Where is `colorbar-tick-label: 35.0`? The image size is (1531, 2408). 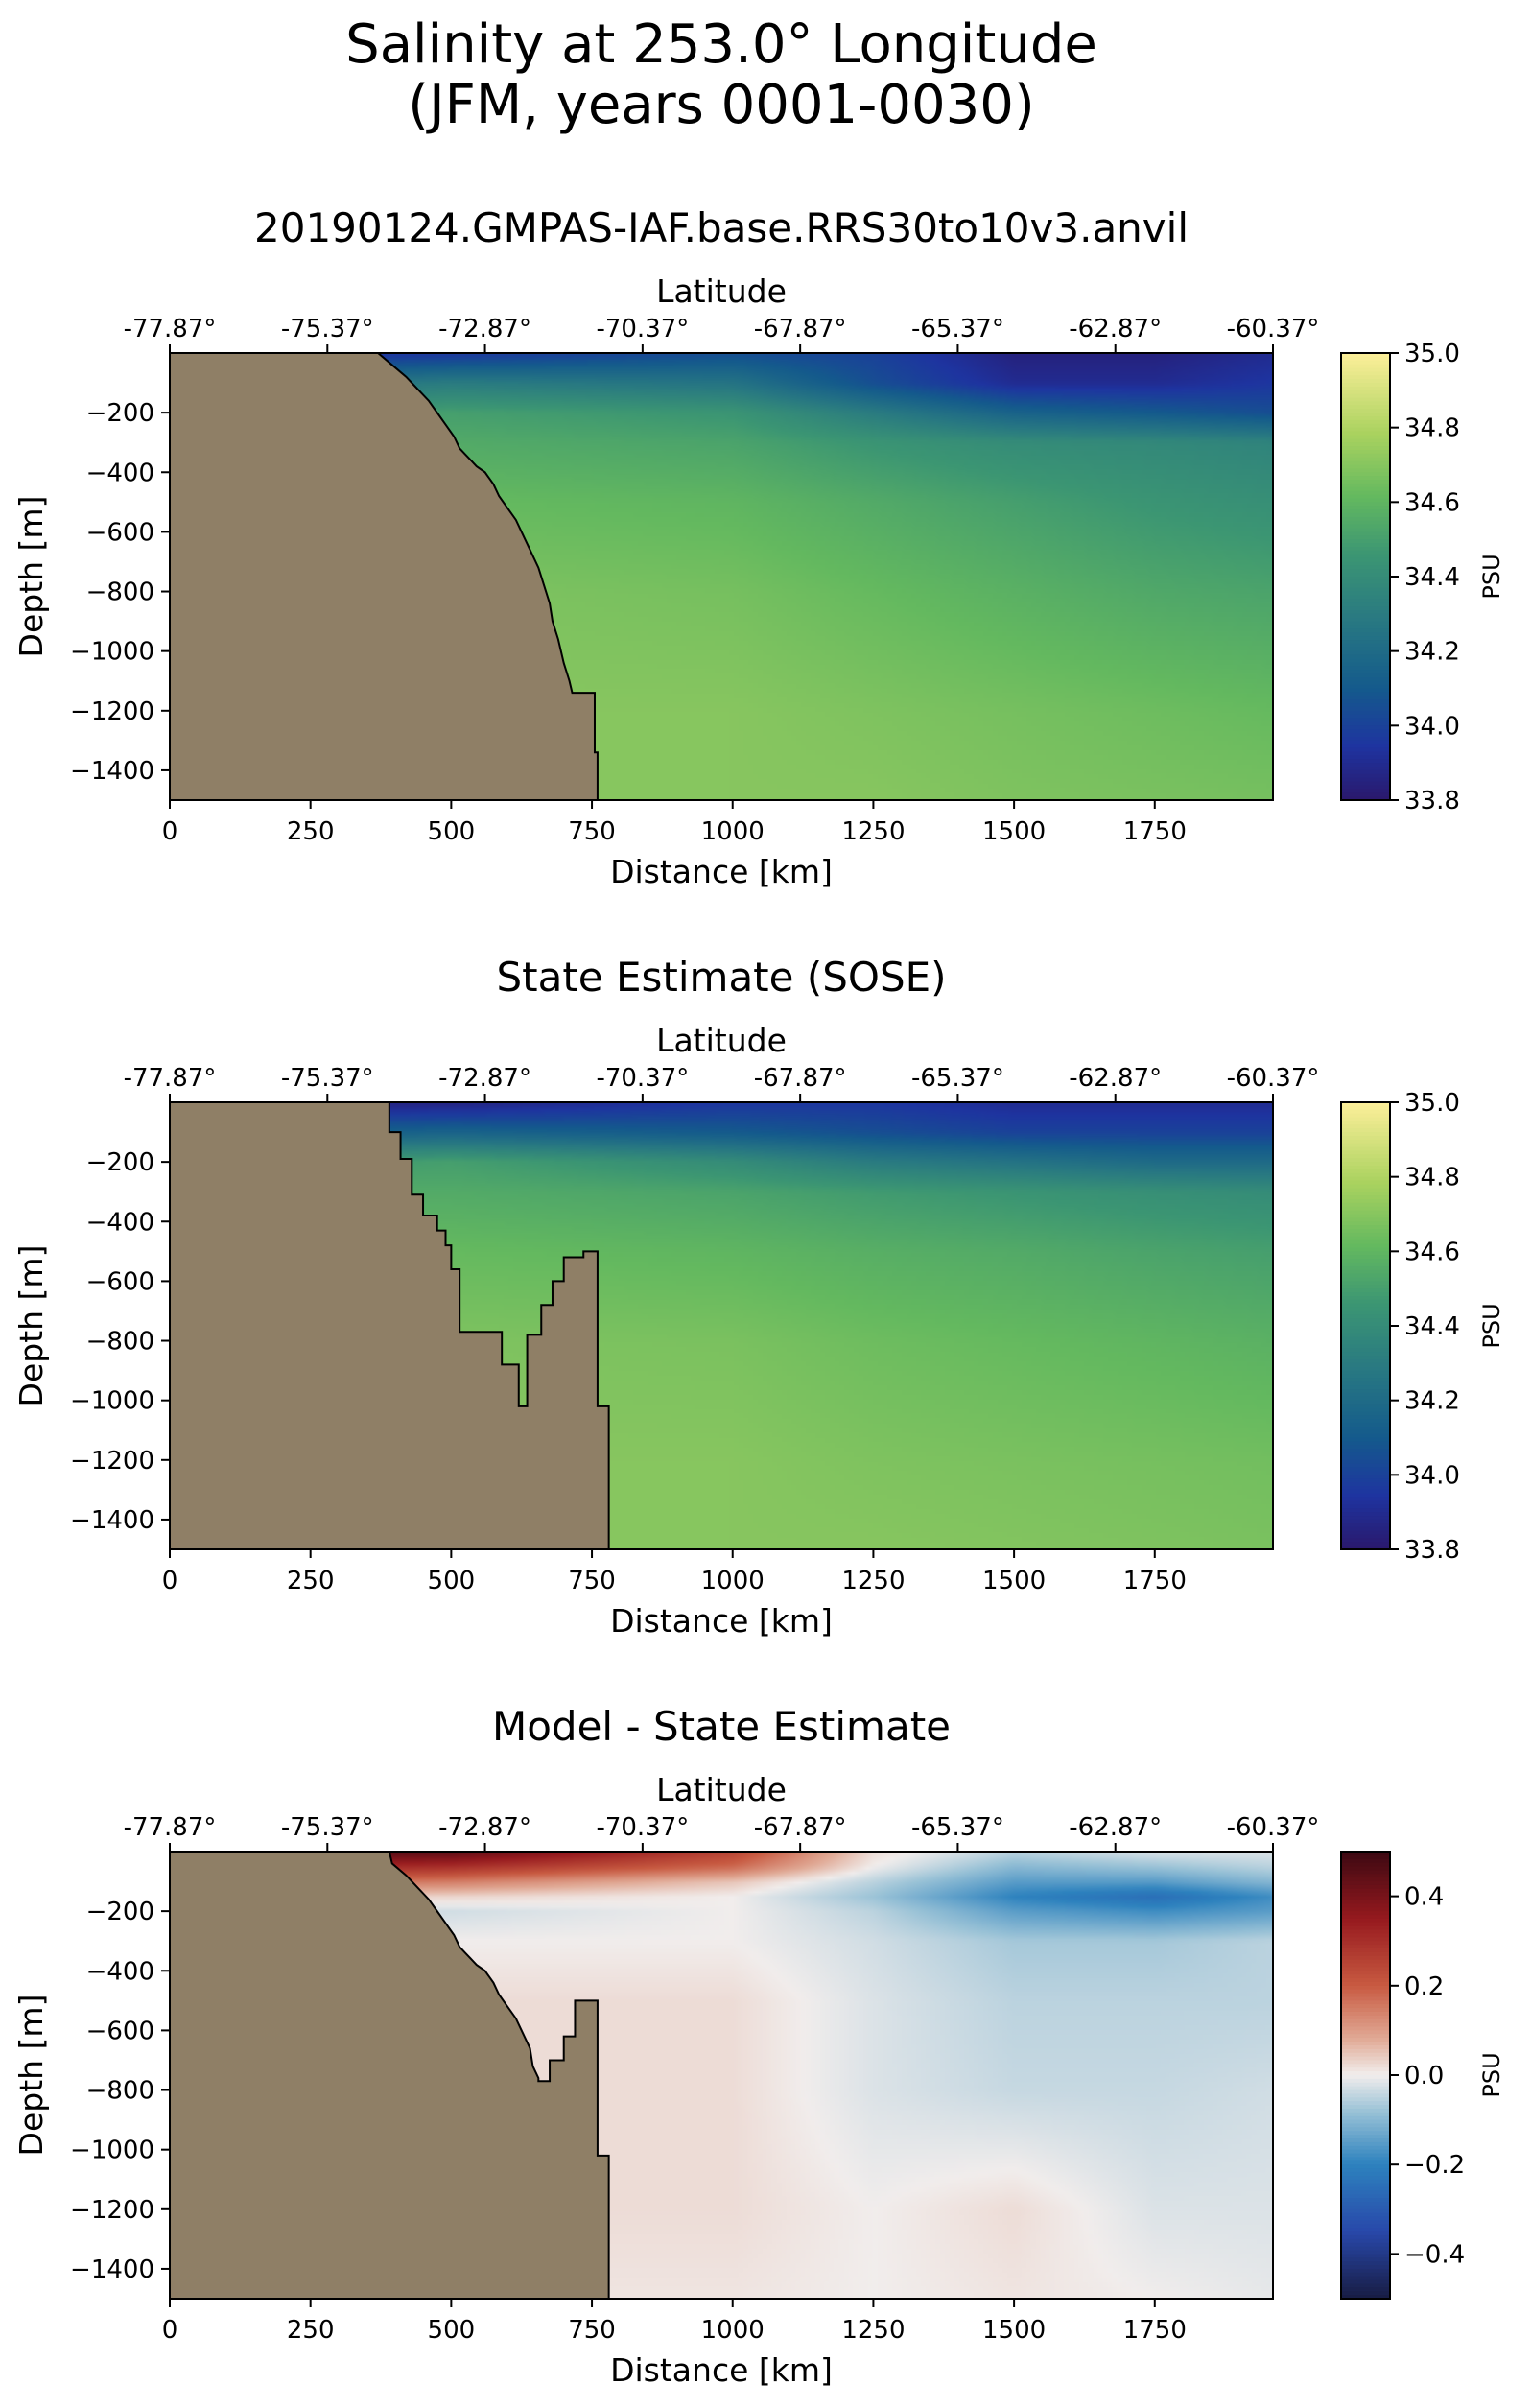
colorbar-tick-label: 35.0 is located at coordinates (1432, 1103).